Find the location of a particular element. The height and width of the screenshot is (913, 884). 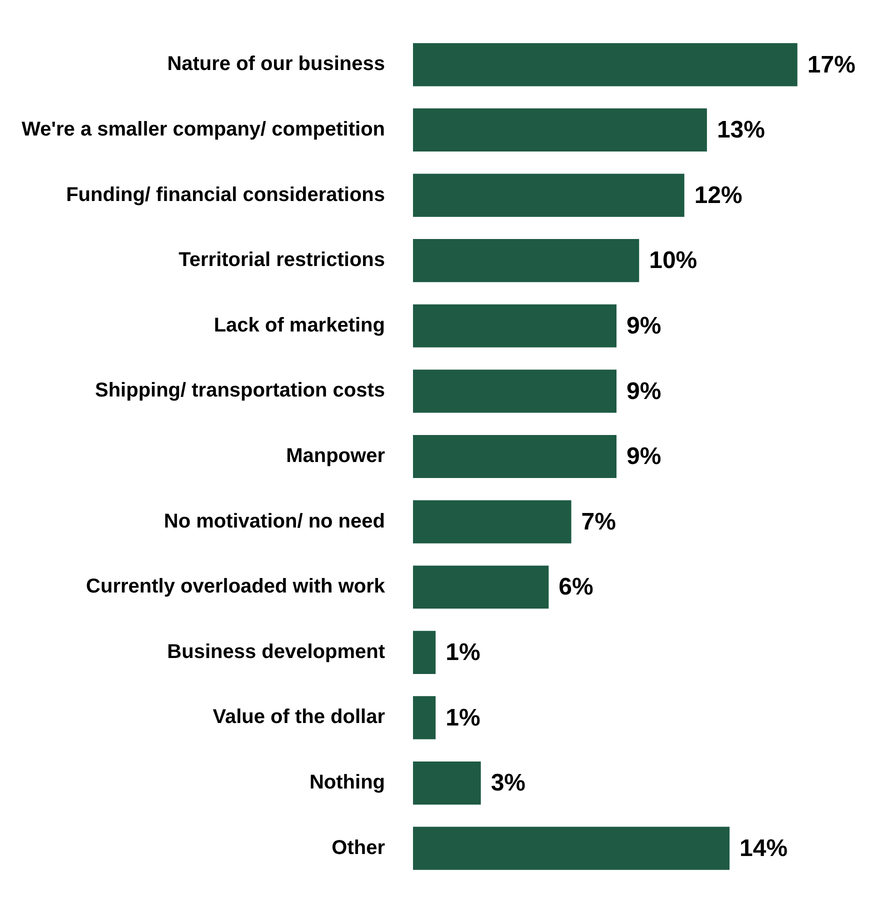

y-tick-label: Value of the dollar is located at coordinates (299, 717).